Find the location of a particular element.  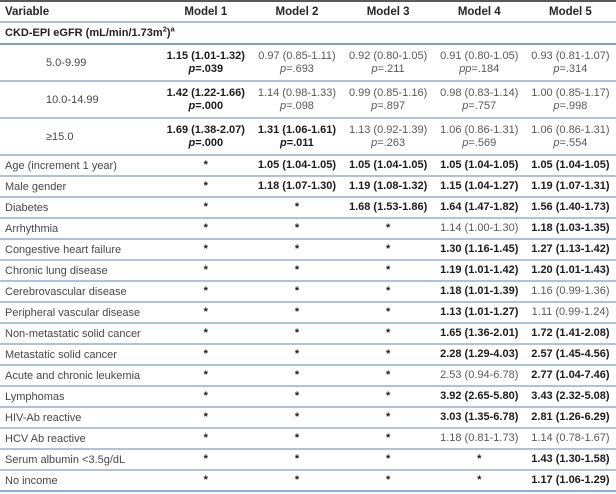

hr-value: 1.13 (0.92-1.39) is located at coordinates (388, 130).